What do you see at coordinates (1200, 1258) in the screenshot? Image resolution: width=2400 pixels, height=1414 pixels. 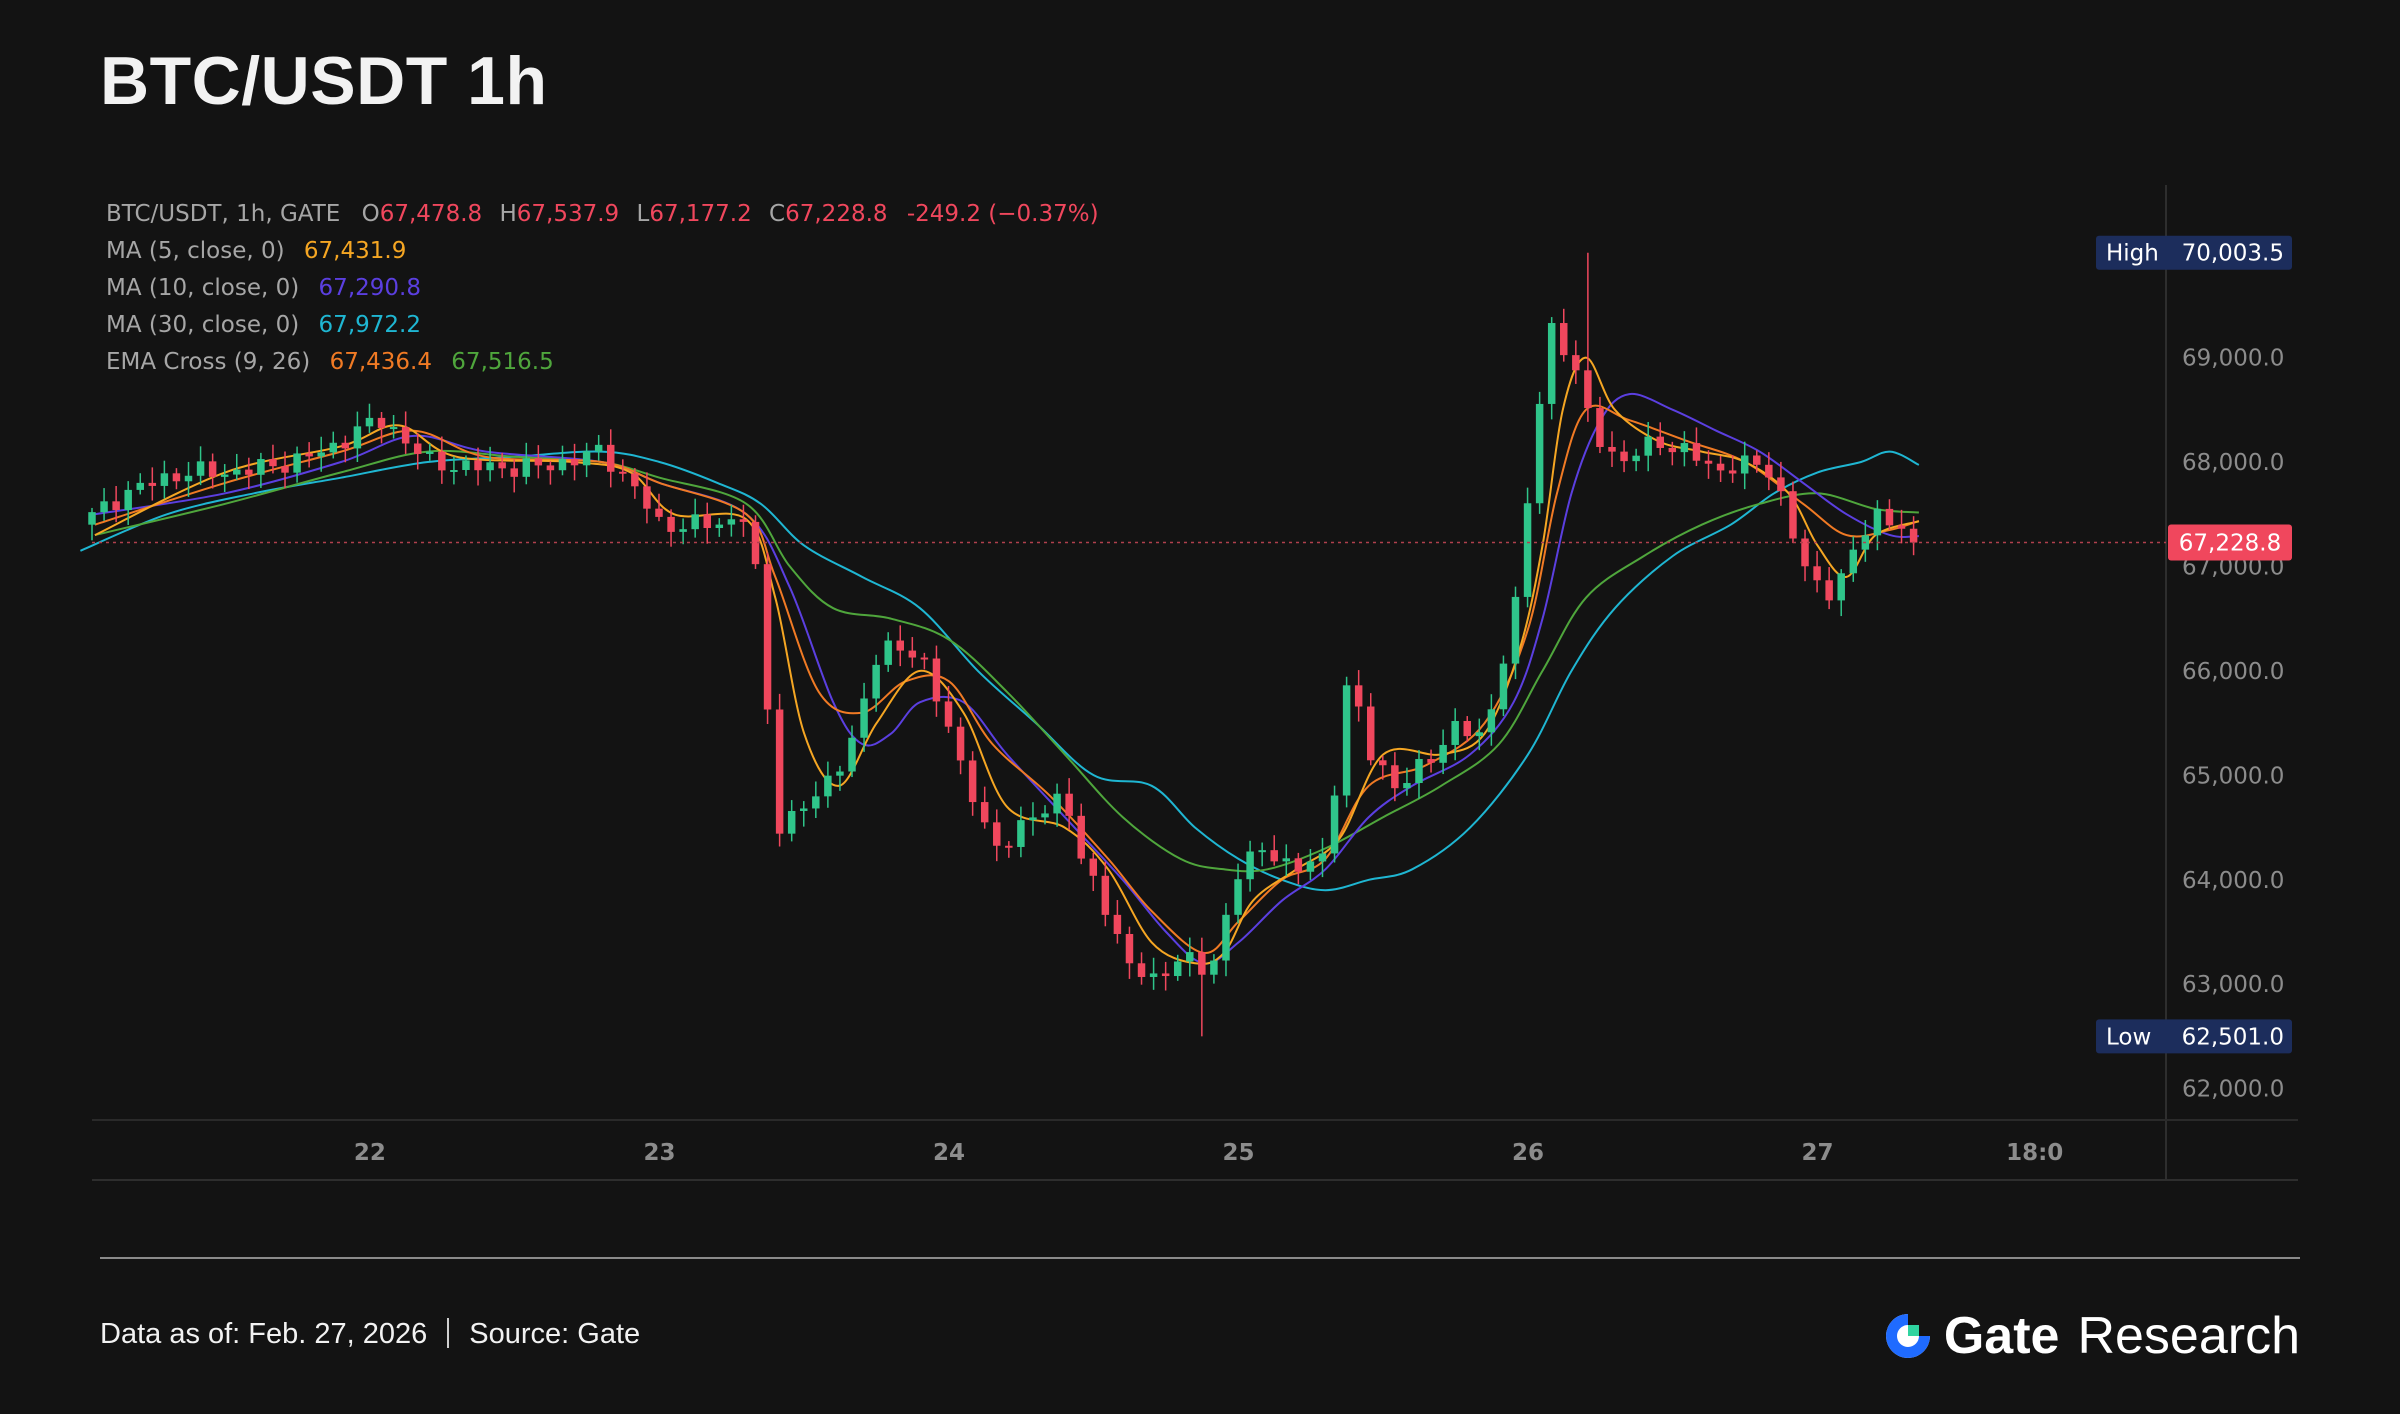 I see `footer-divider` at bounding box center [1200, 1258].